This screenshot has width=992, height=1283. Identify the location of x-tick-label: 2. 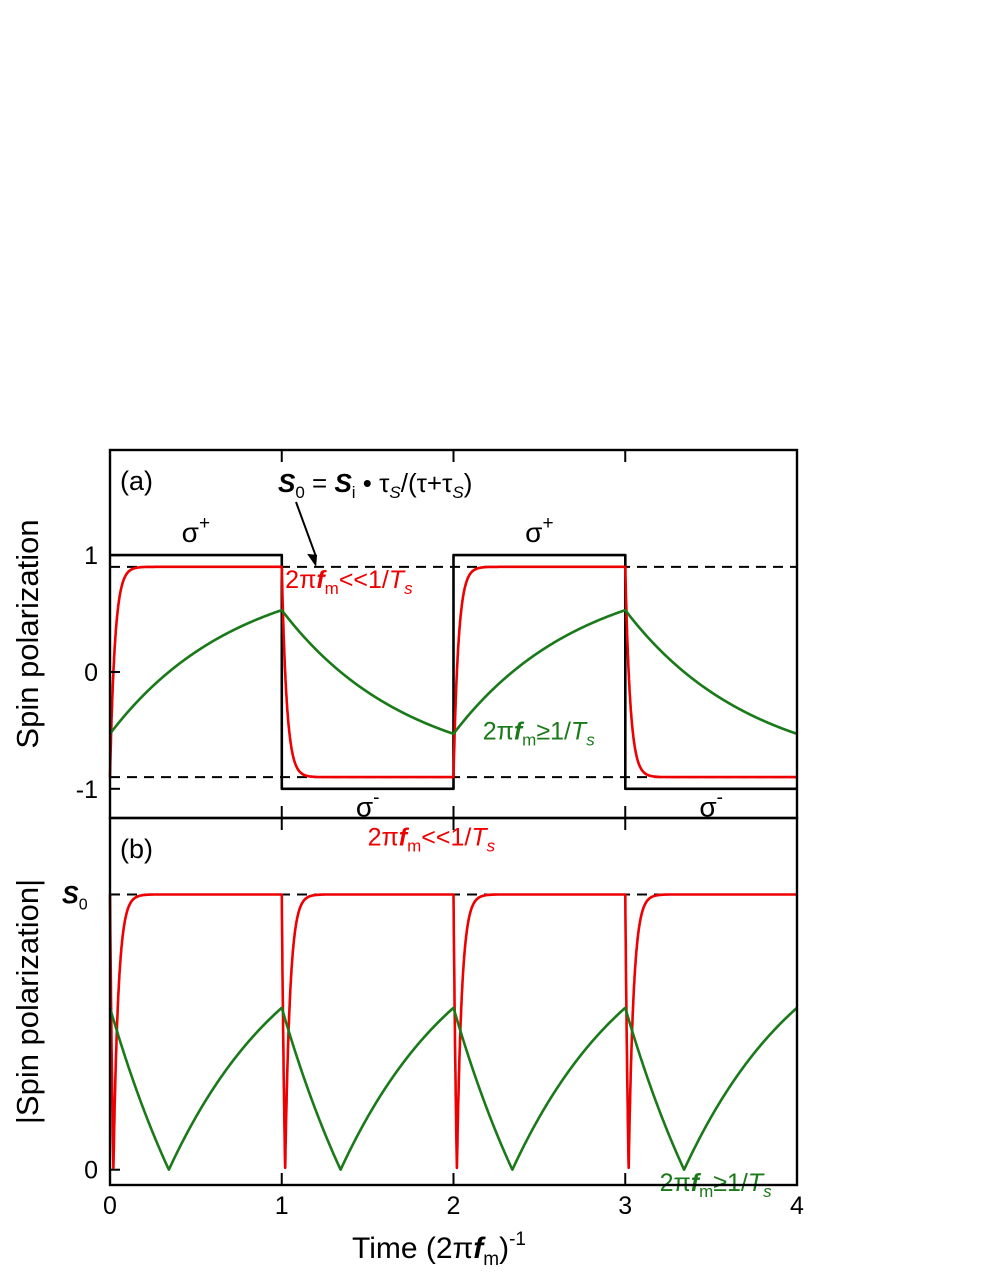
(454, 1206).